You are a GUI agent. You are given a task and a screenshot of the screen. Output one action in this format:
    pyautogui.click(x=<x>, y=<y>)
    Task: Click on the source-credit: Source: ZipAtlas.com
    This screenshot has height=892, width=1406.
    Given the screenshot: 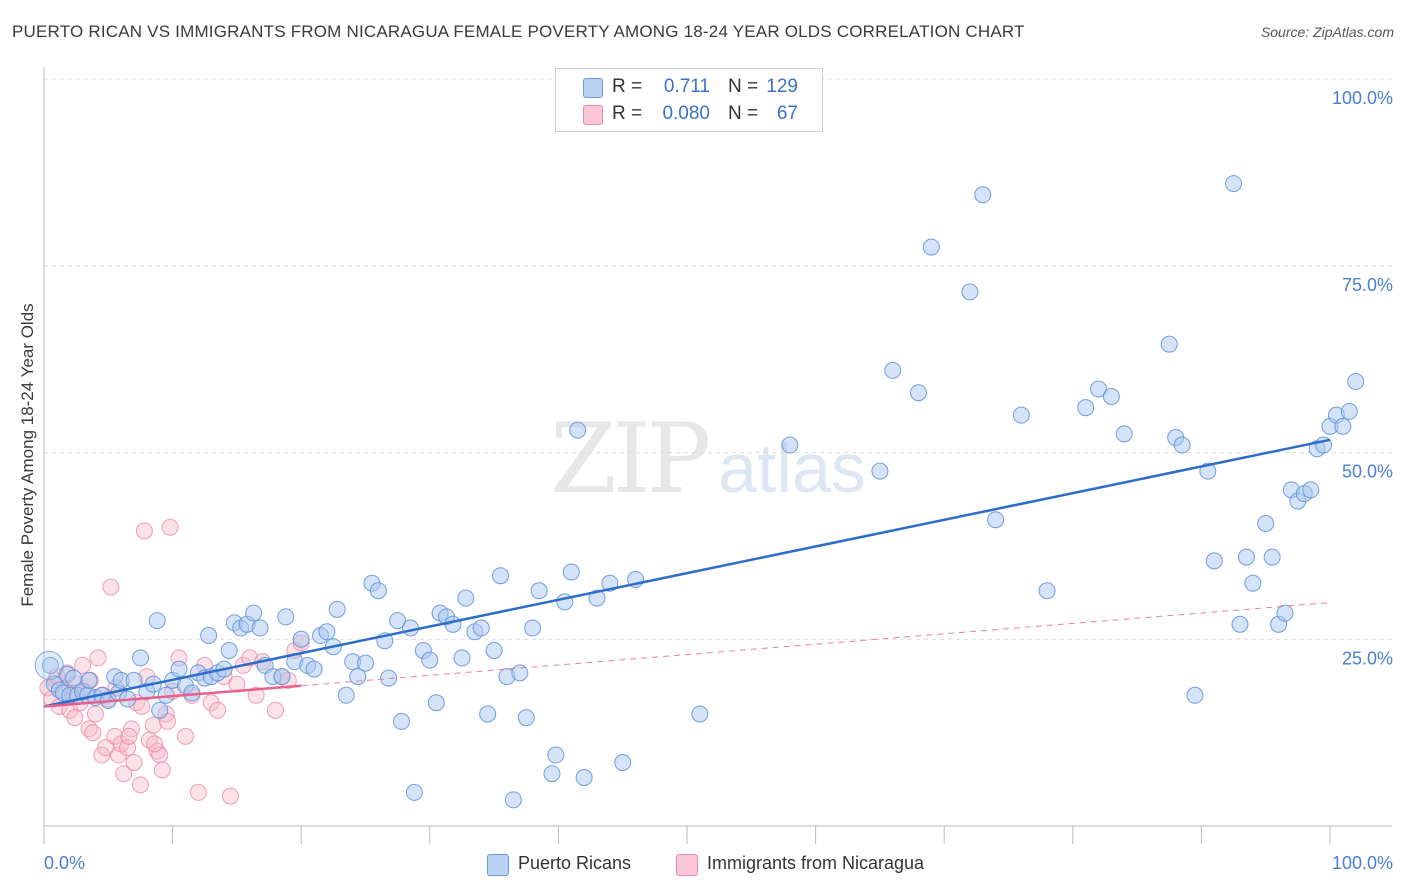 What is the action you would take?
    pyautogui.click(x=1327, y=32)
    